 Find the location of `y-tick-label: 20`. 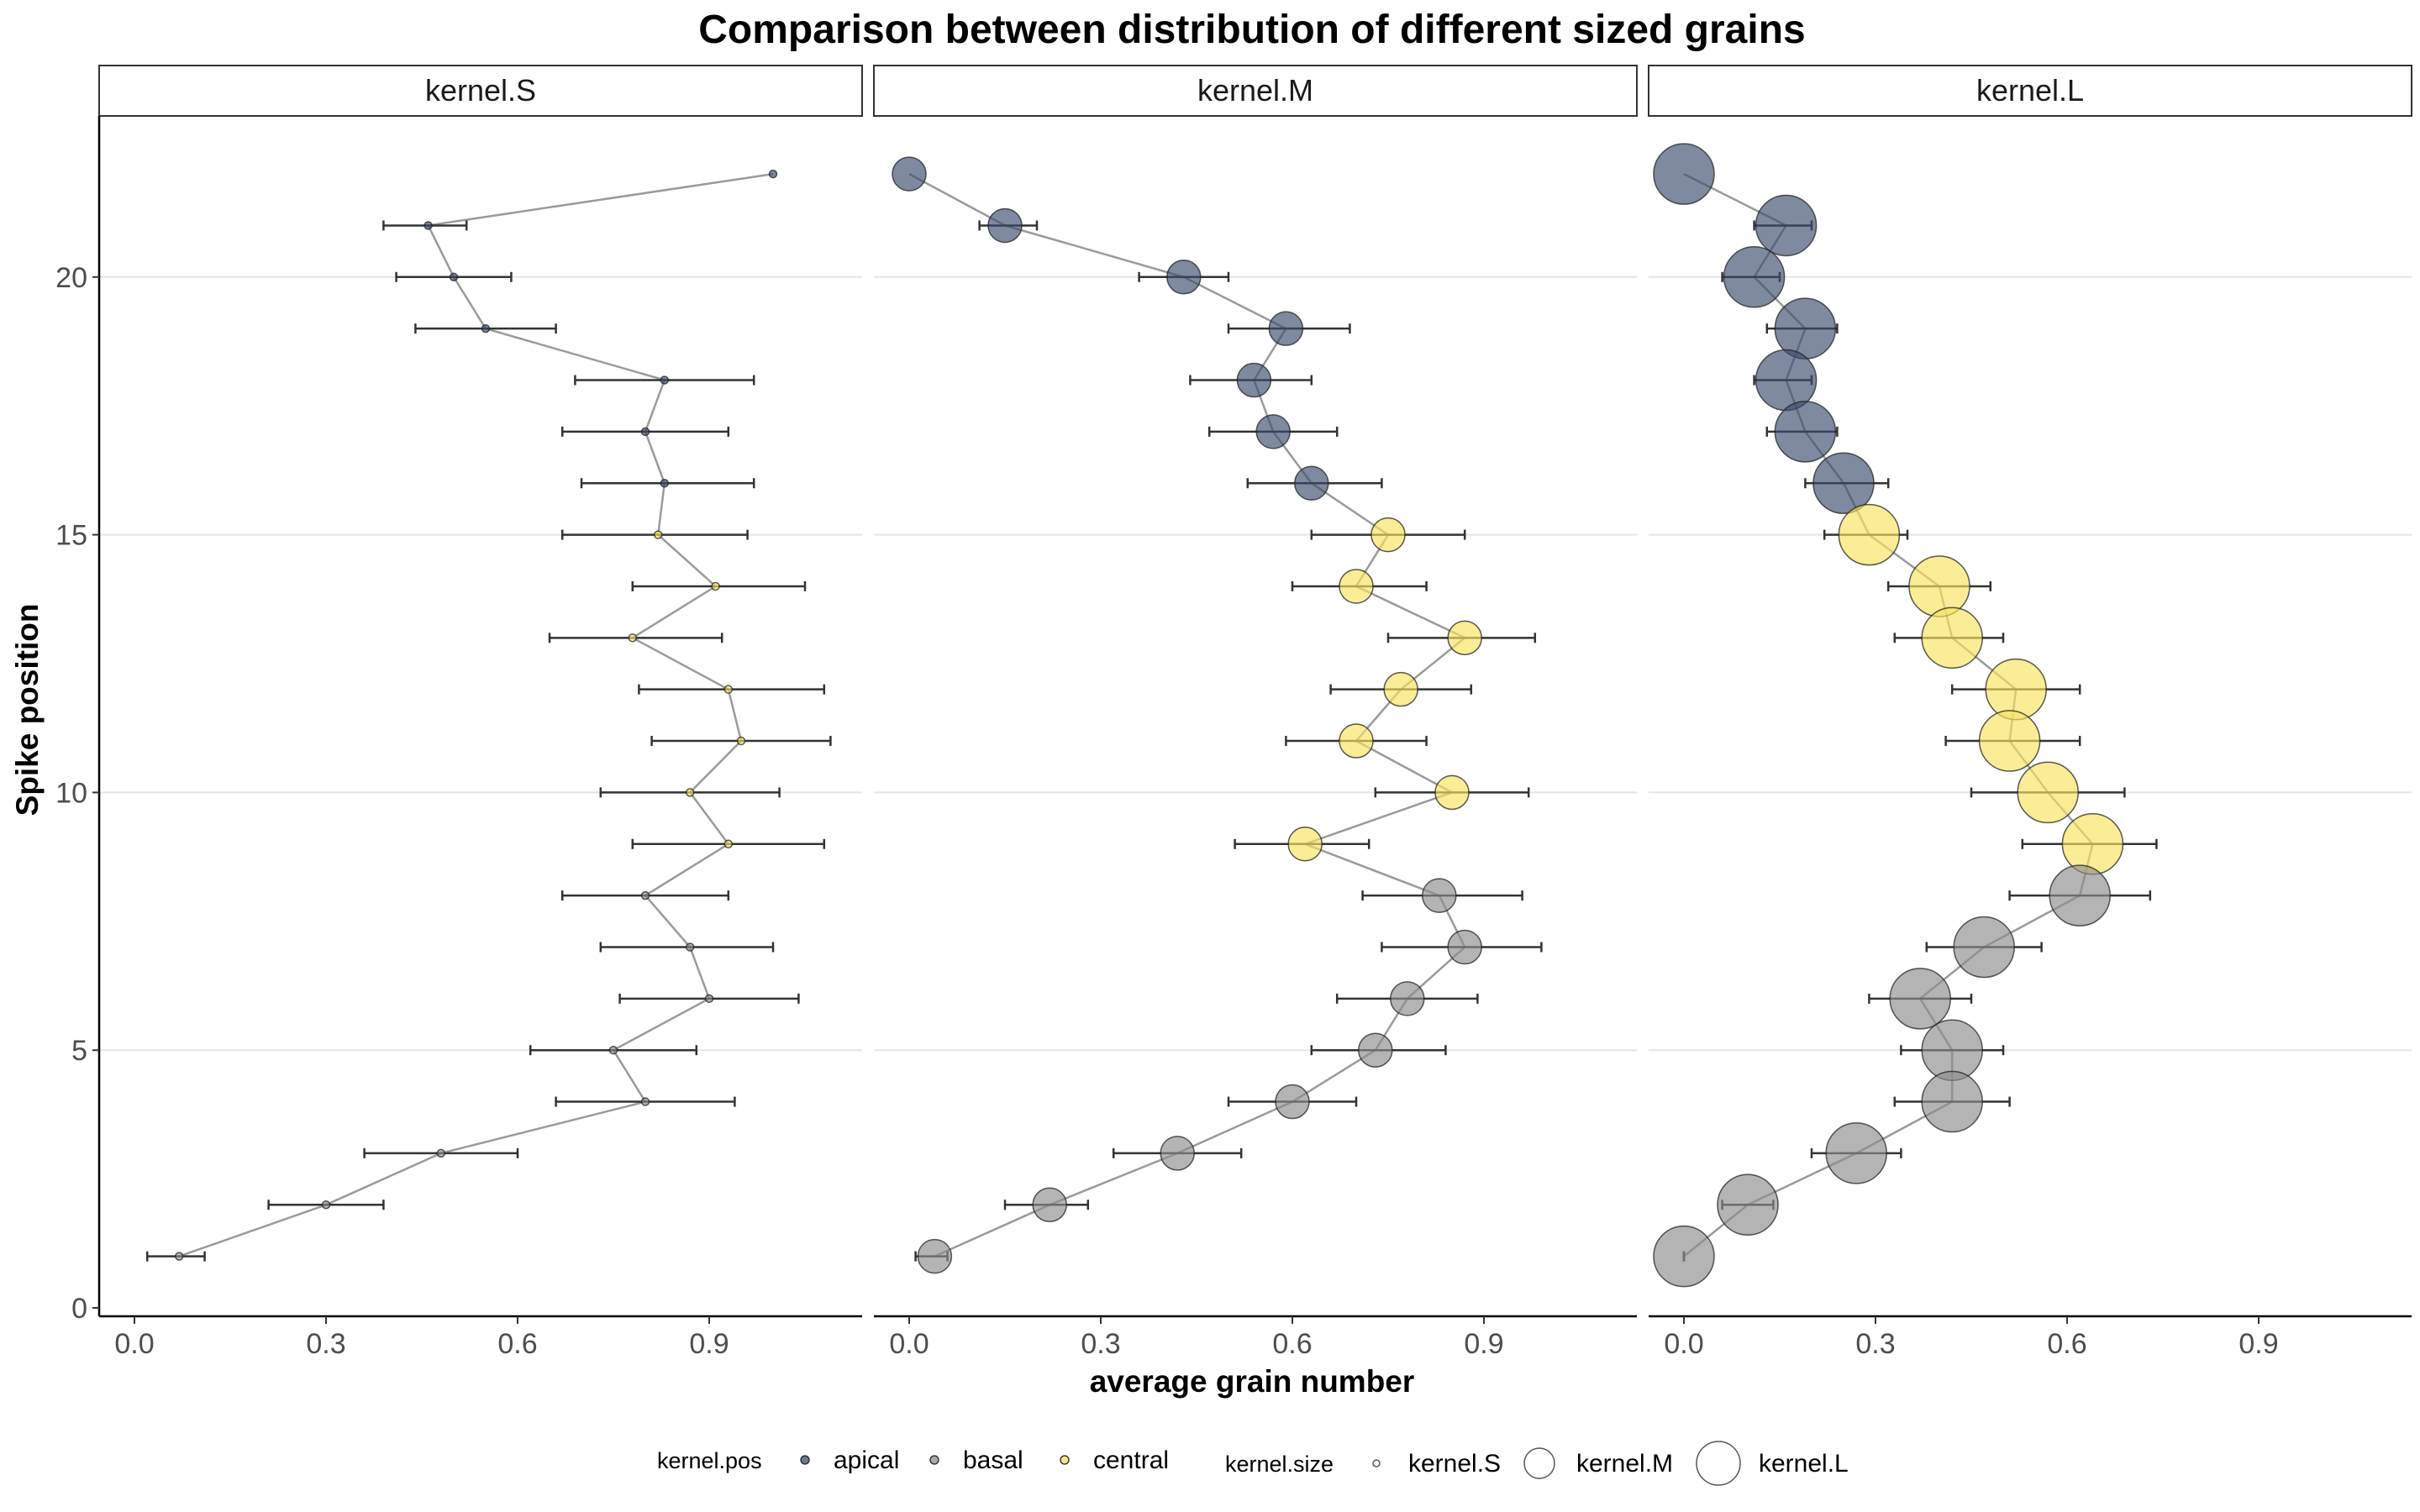

y-tick-label: 20 is located at coordinates (71, 278).